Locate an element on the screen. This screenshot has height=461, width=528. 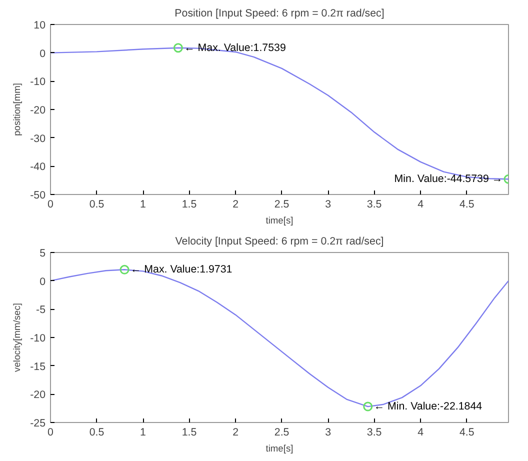
y-tick-label: 5 is located at coordinates (43, 254).